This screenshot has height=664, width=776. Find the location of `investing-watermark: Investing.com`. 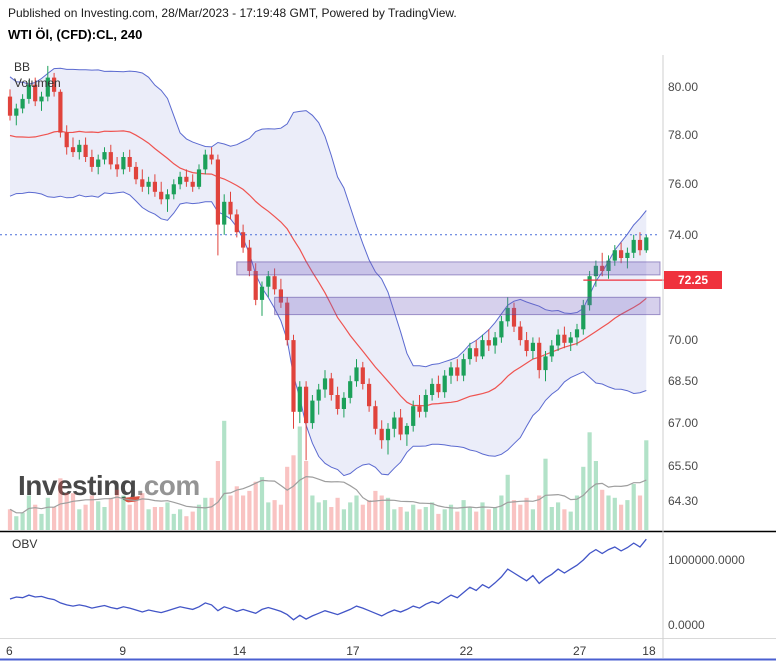

investing-watermark: Investing.com is located at coordinates (109, 486).